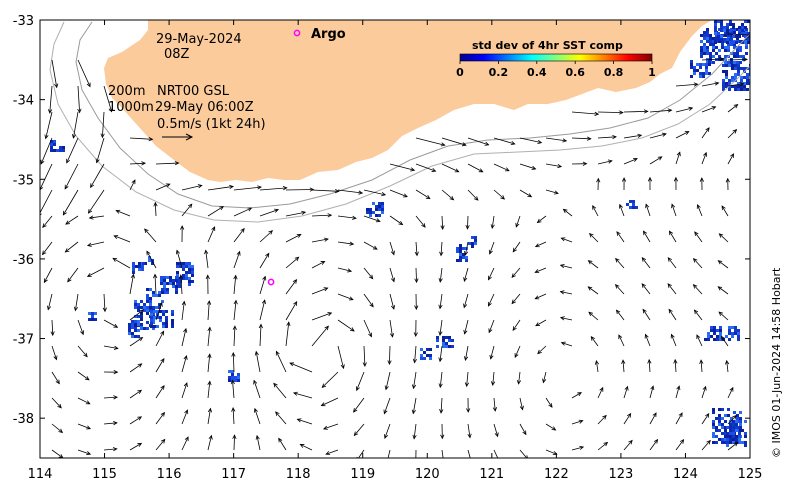 Image resolution: width=791 pixels, height=492 pixels. What do you see at coordinates (652, 72) in the screenshot?
I see `colorbar-tick-label: 1` at bounding box center [652, 72].